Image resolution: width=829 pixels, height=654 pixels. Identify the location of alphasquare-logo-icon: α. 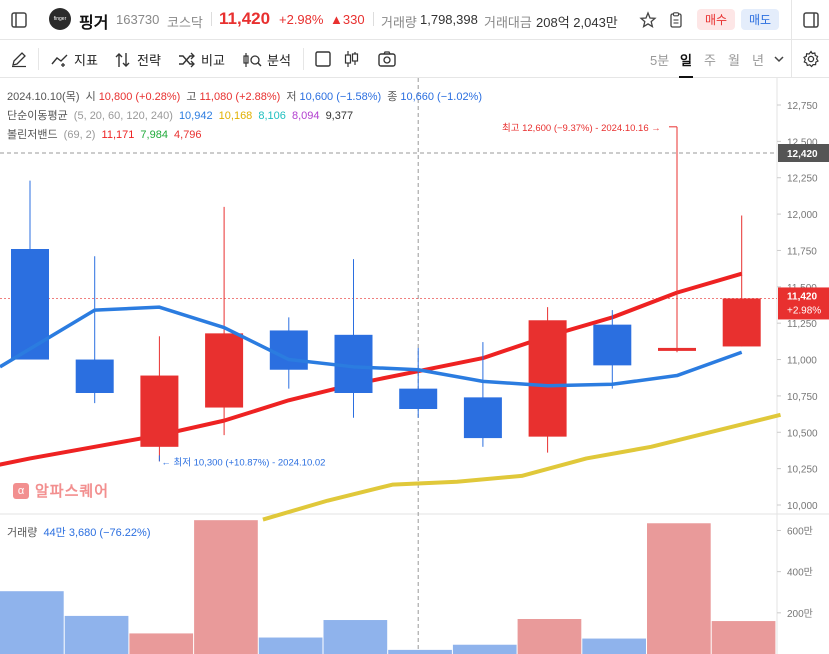
(21, 490).